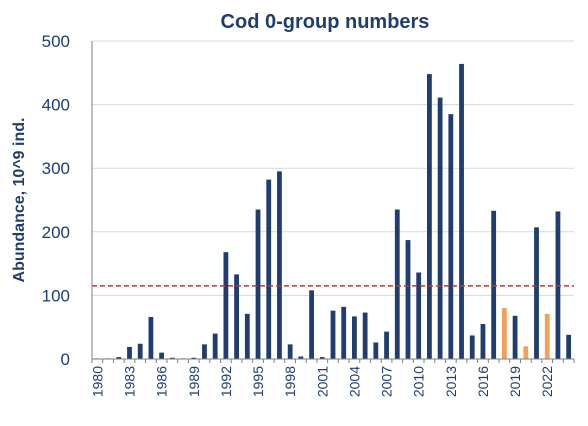 The width and height of the screenshot is (588, 426). What do you see at coordinates (354, 381) in the screenshot?
I see `x-tick-label: 2004` at bounding box center [354, 381].